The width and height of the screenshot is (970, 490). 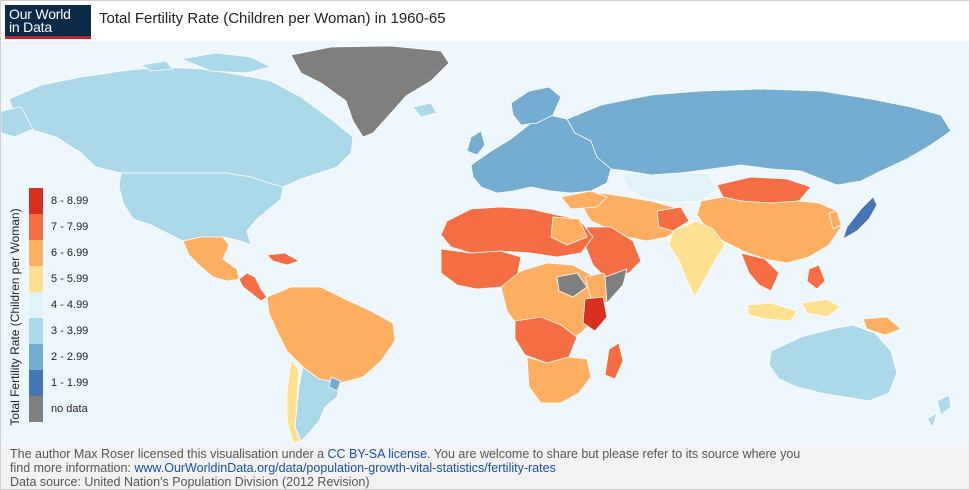 I want to click on country-uk, so click(x=476, y=143).